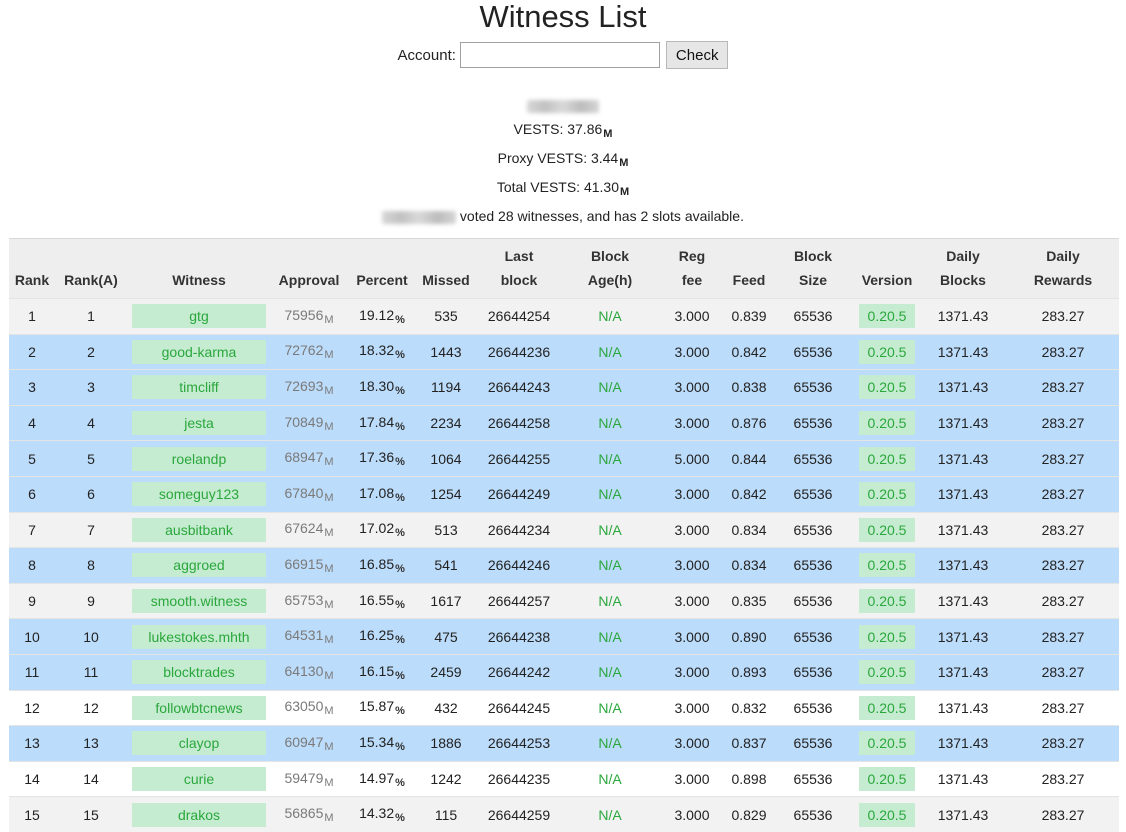 This screenshot has height=832, width=1126. What do you see at coordinates (199, 316) in the screenshot?
I see `witness-link: gtg` at bounding box center [199, 316].